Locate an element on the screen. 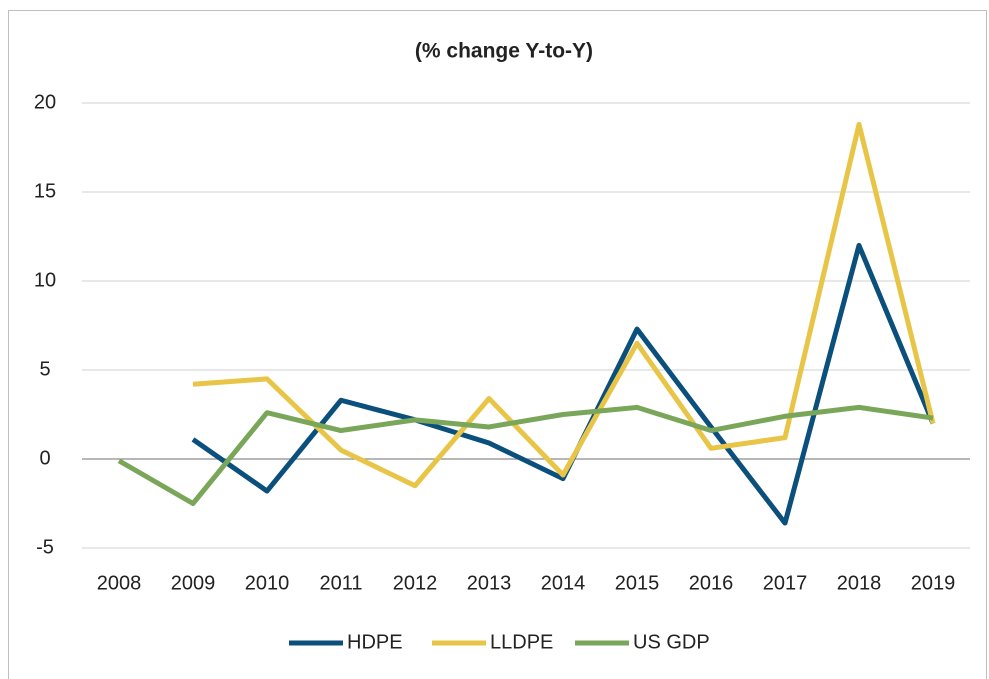  x-tick-label: 2019 is located at coordinates (933, 583).